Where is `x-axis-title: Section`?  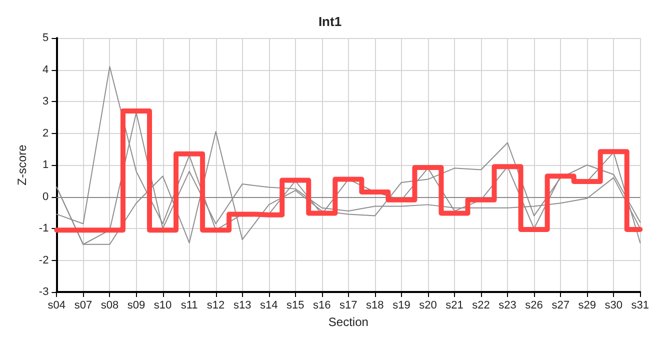
x-axis-title: Section is located at coordinates (348, 322).